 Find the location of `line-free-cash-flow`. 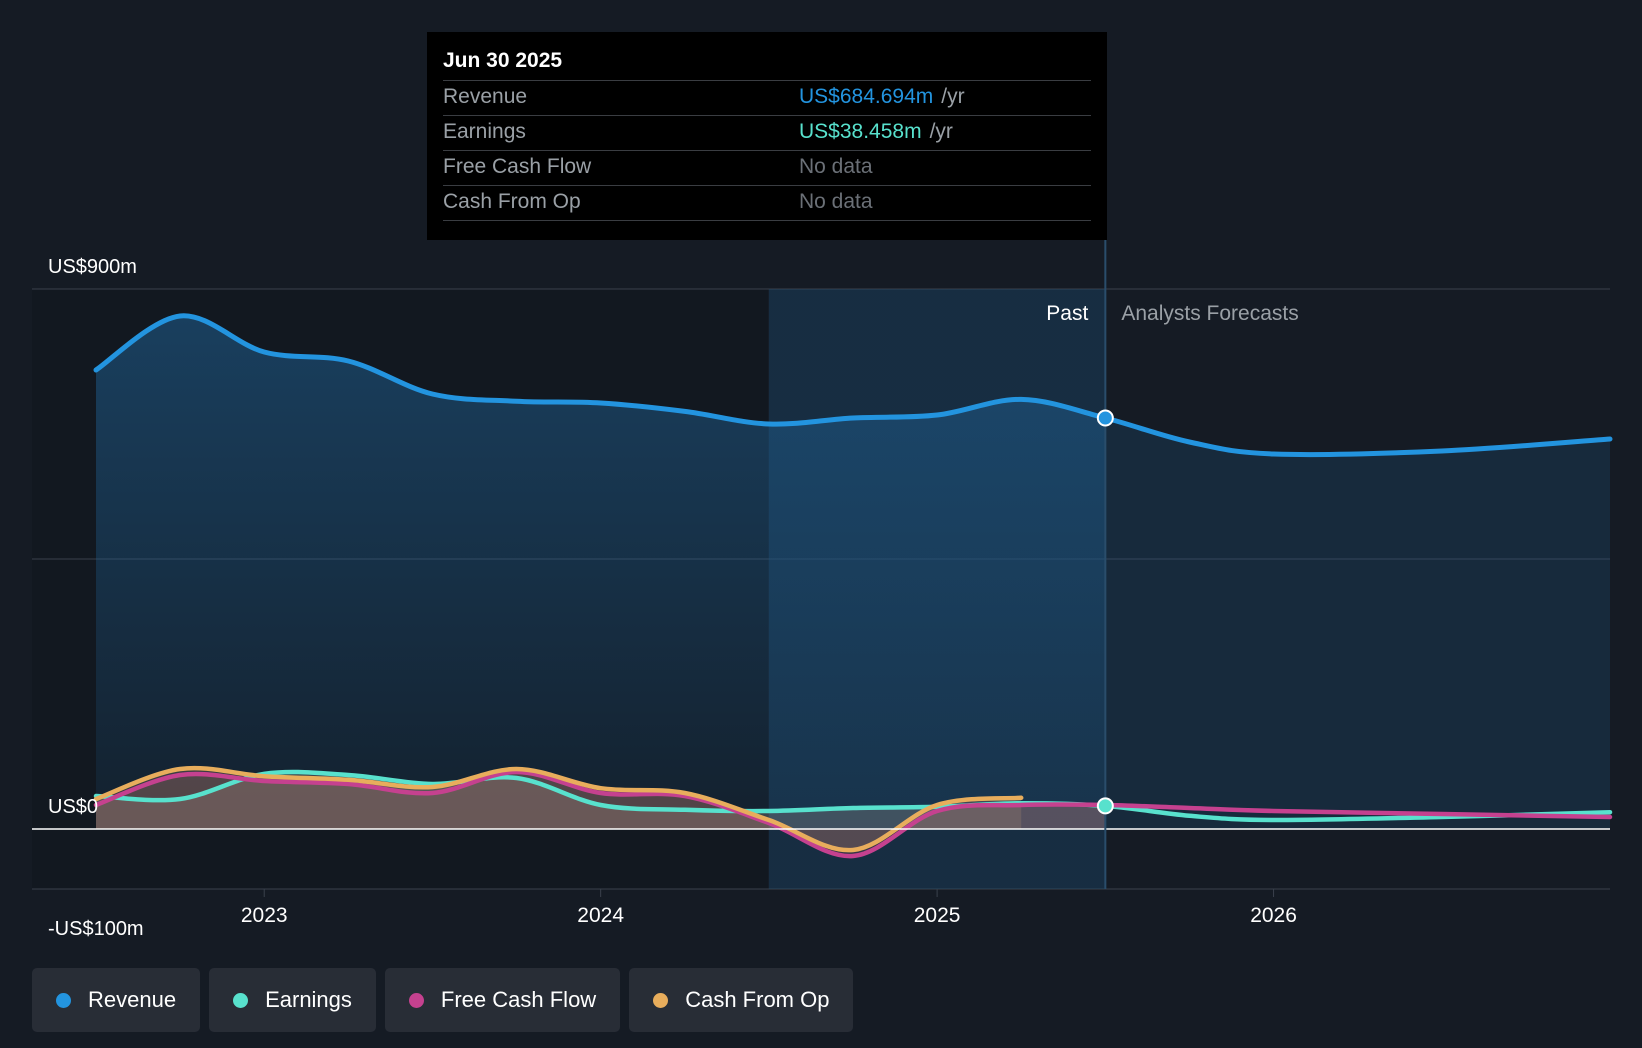

line-free-cash-flow is located at coordinates (853, 814).